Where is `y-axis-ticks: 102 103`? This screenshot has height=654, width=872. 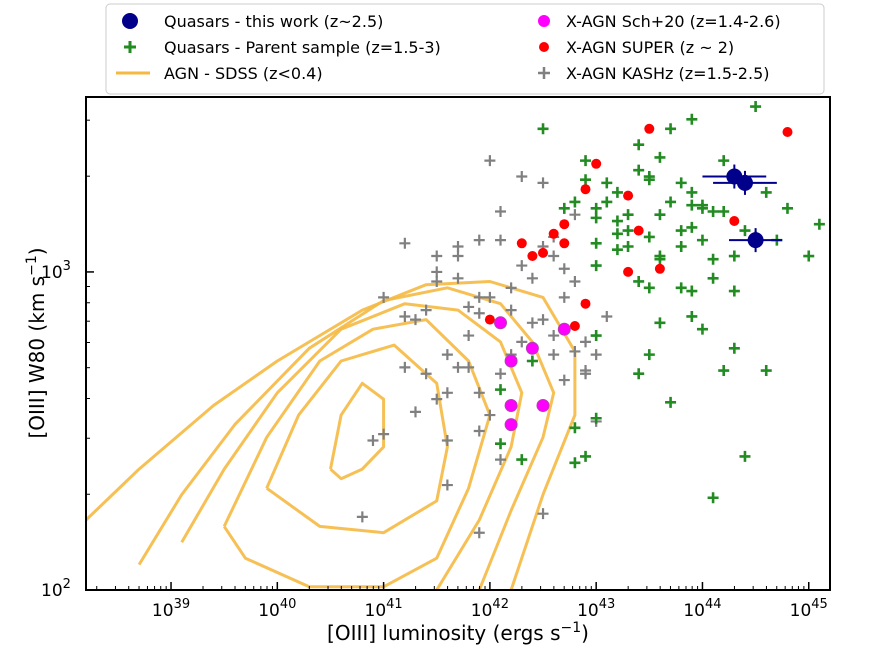 y-axis-ticks: 102 103 is located at coordinates (67, 360).